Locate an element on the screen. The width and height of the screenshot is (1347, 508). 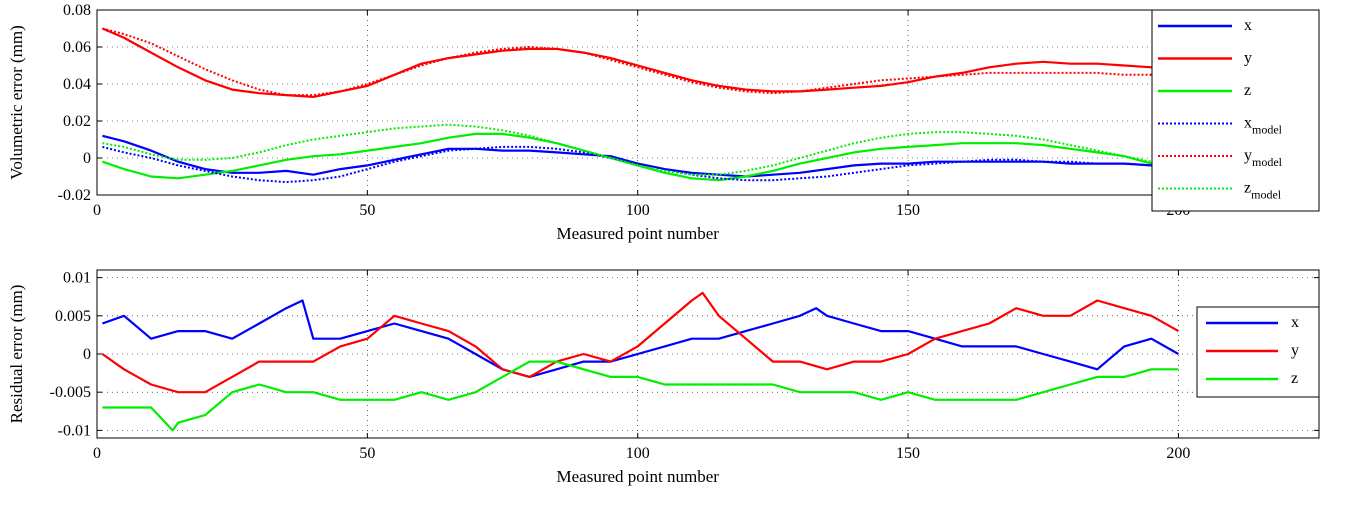
y-tick-label: -0.01 is located at coordinates (74, 430).